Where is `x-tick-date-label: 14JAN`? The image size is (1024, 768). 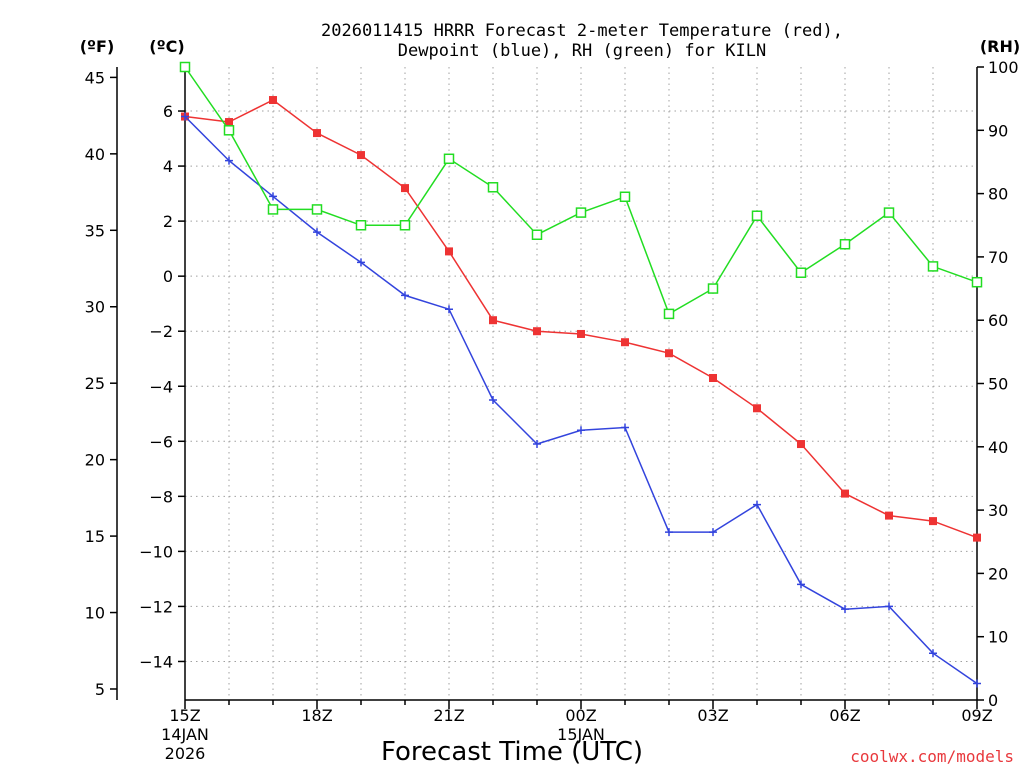 x-tick-date-label: 14JAN is located at coordinates (185, 734).